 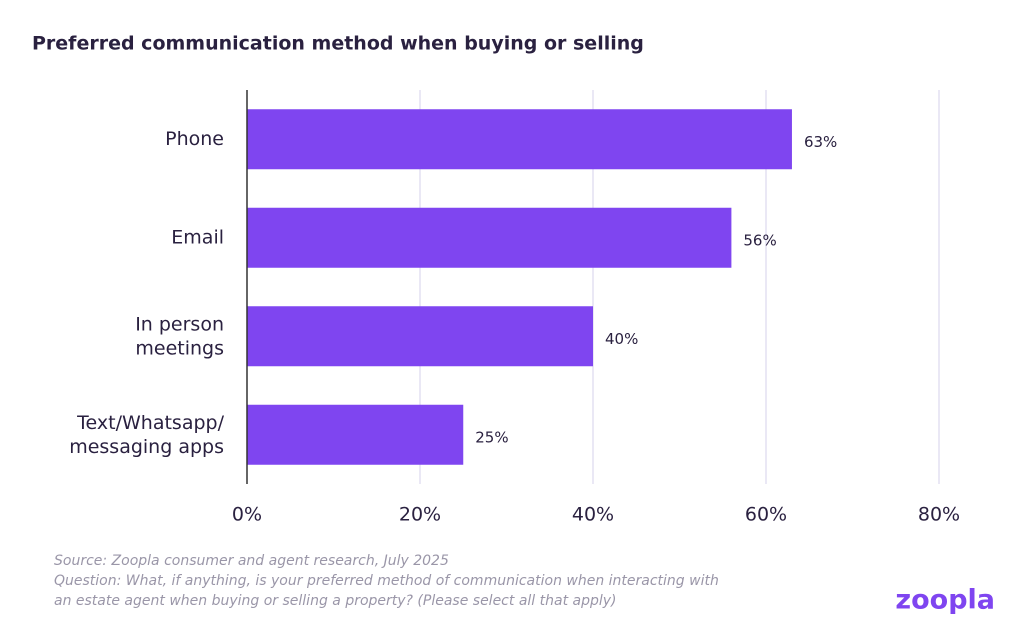 What do you see at coordinates (194, 139) in the screenshot?
I see `y-tick-label: Phone` at bounding box center [194, 139].